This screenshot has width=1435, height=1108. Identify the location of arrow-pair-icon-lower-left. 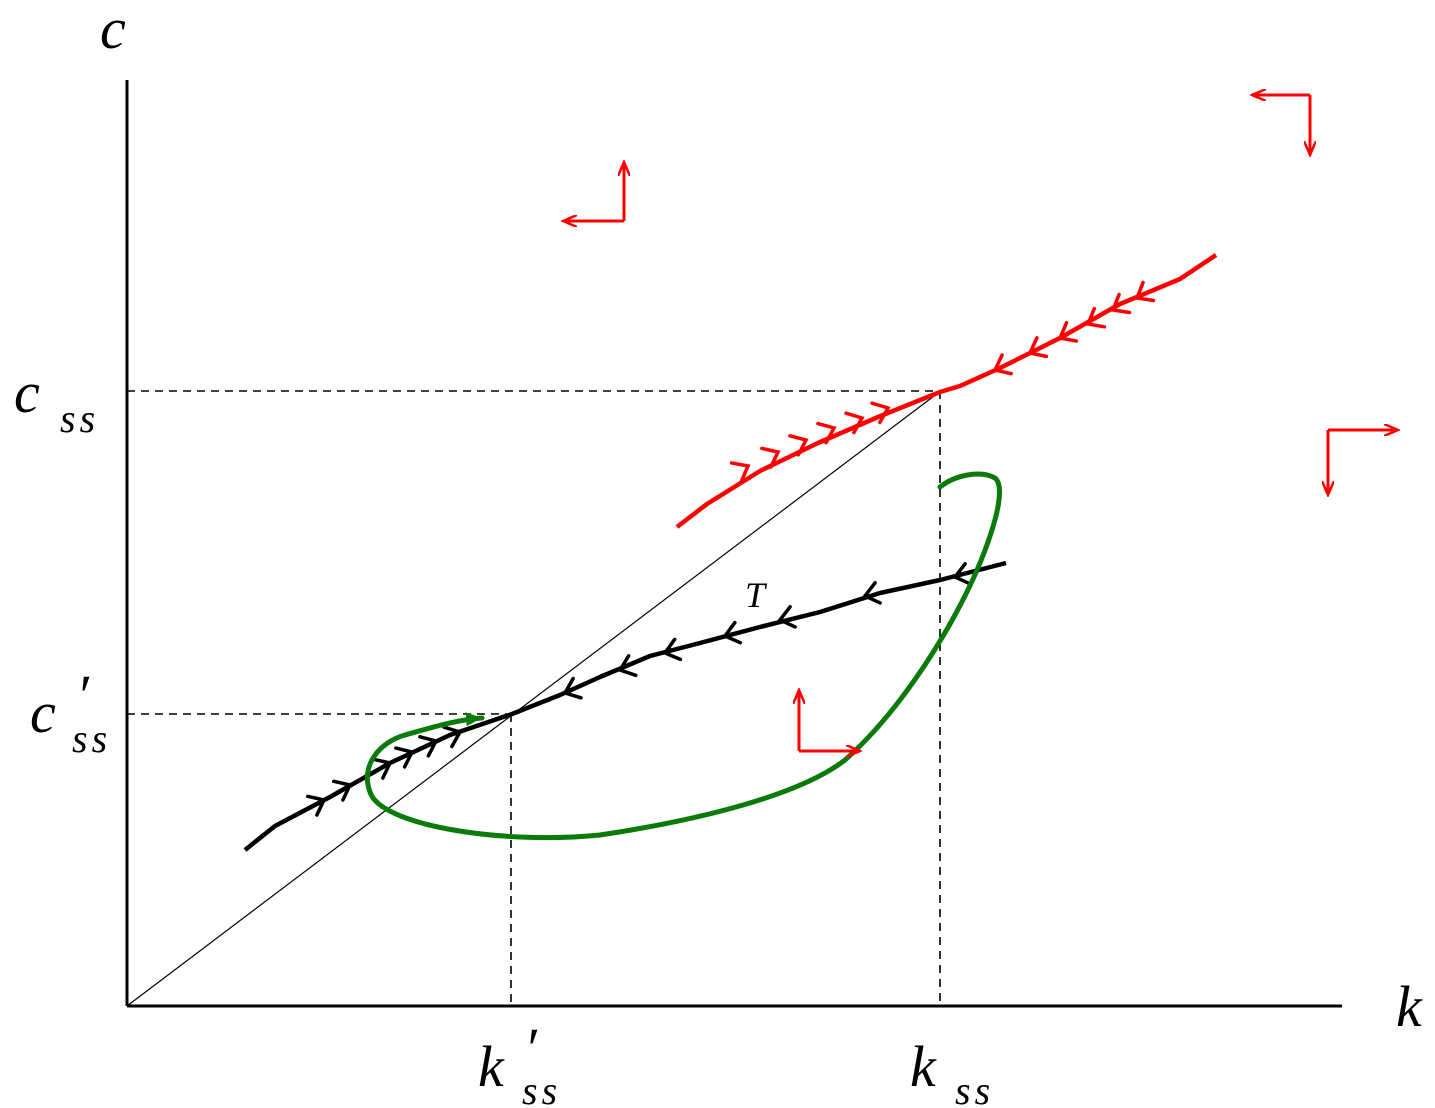
(829, 720).